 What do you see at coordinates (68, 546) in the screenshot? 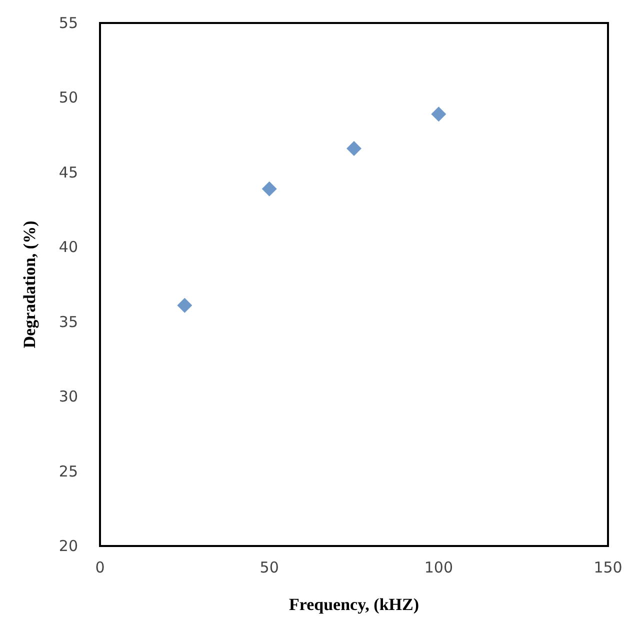
I see `y-tick-label: 20` at bounding box center [68, 546].